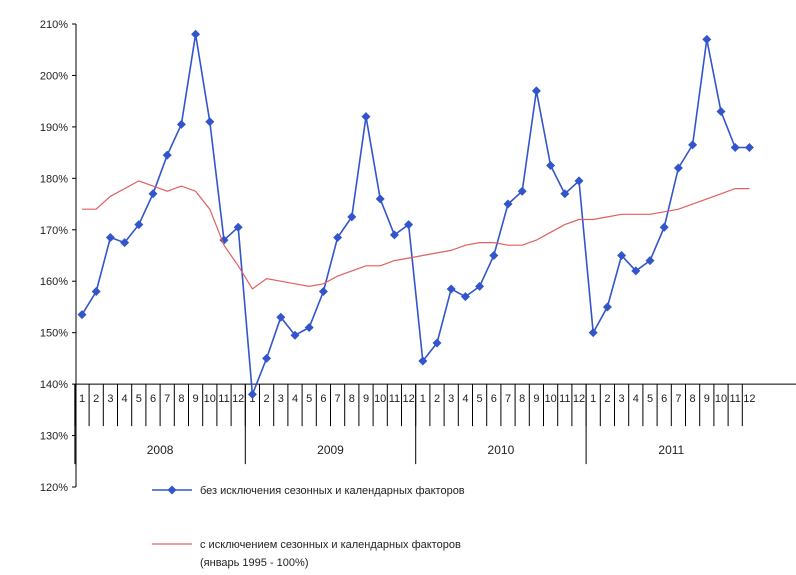 This screenshot has height=575, width=796. I want to click on year-label: 2010, so click(501, 450).